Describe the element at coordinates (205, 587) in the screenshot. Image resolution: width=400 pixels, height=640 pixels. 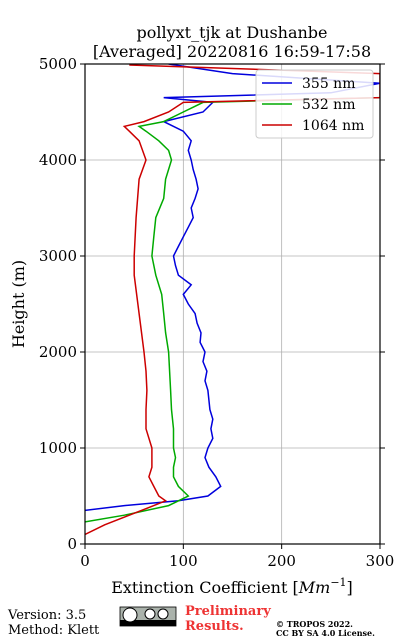
I see `x-axis-label: Extinction Coefficient [` at that location.